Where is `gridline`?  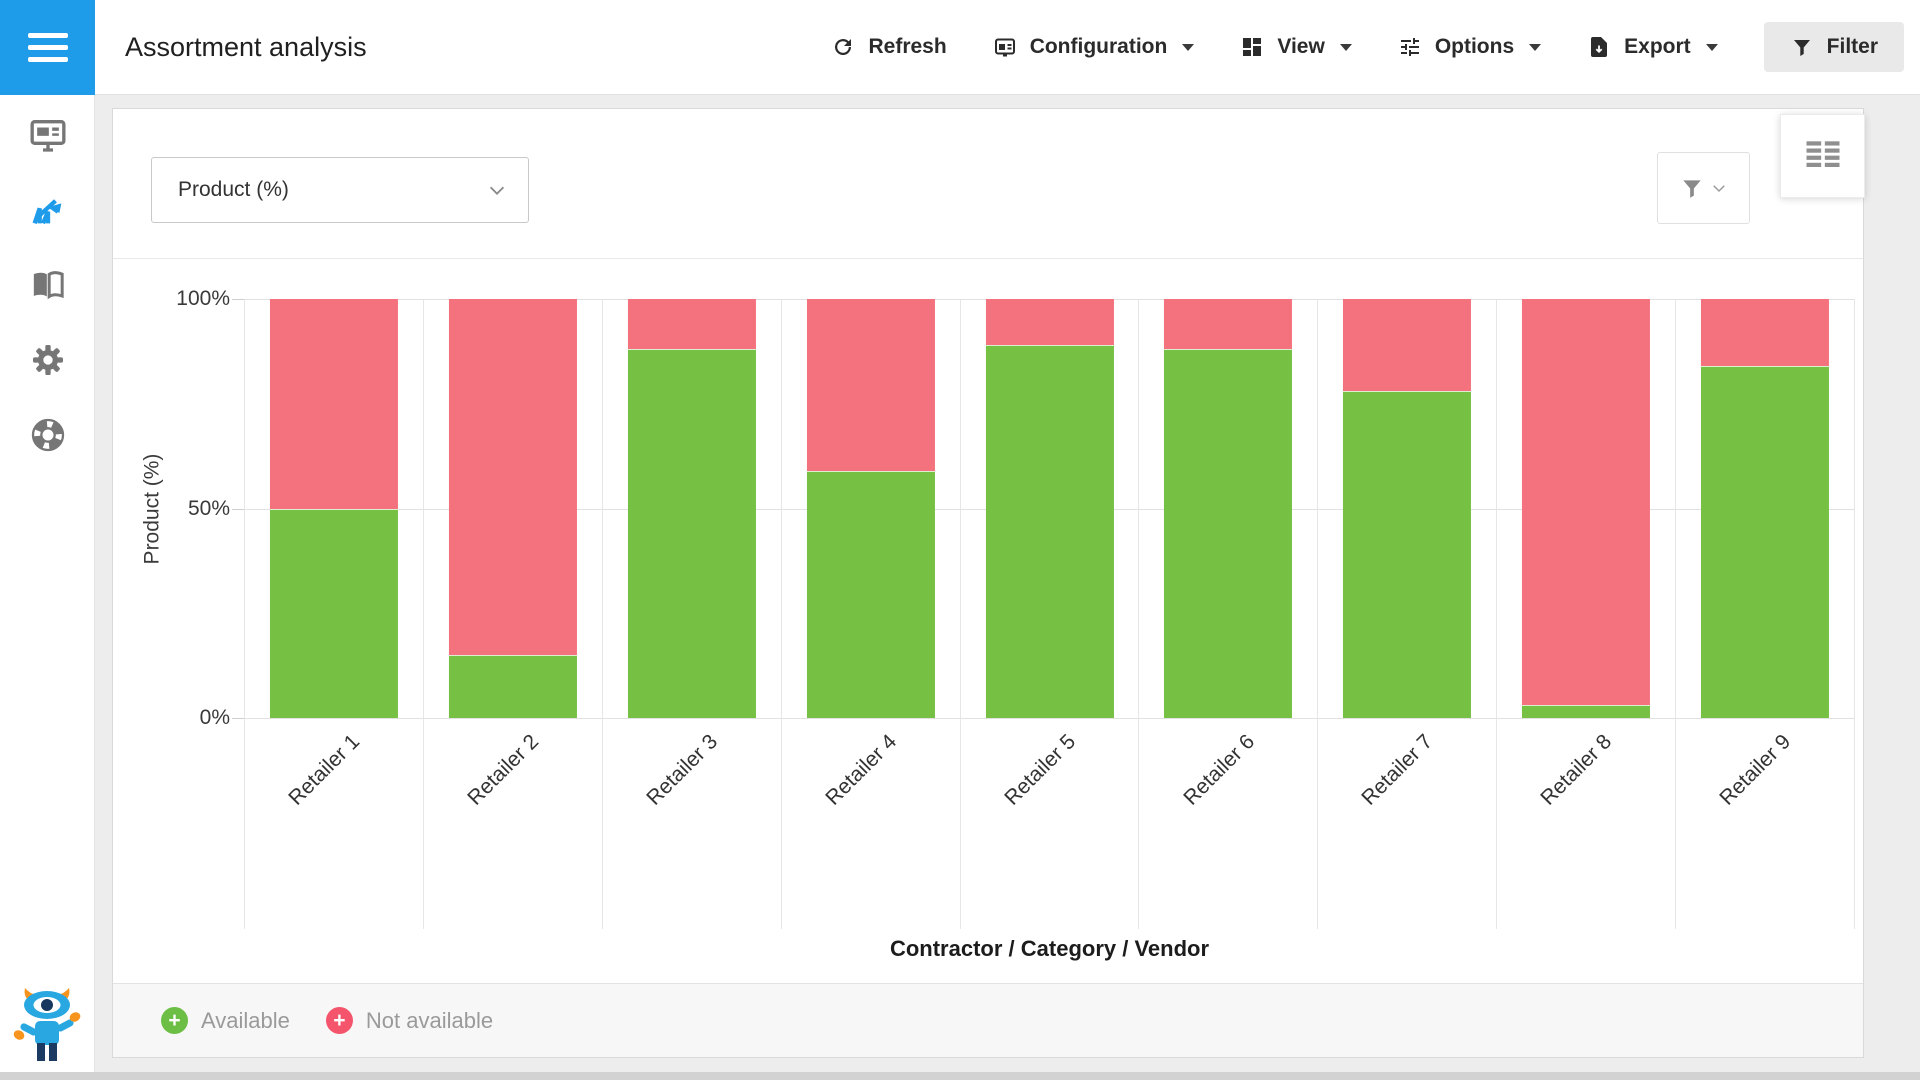 gridline is located at coordinates (1049, 718).